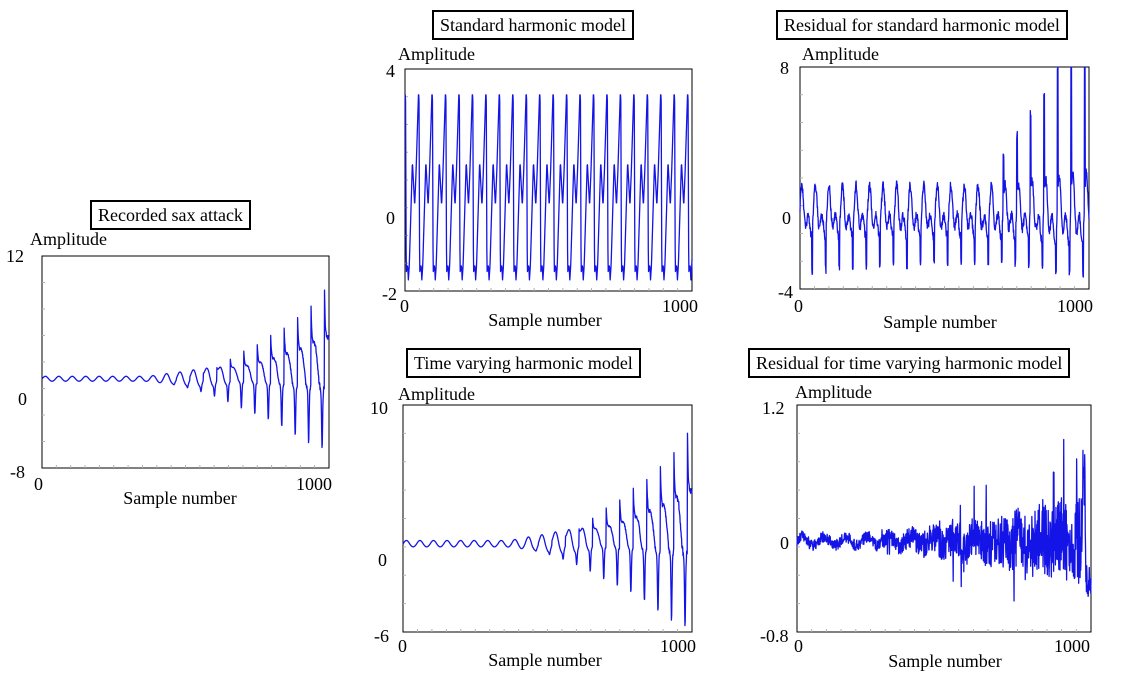  Describe the element at coordinates (909, 363) in the screenshot. I see `chart-title: Residual for time varying harmonic model` at that location.